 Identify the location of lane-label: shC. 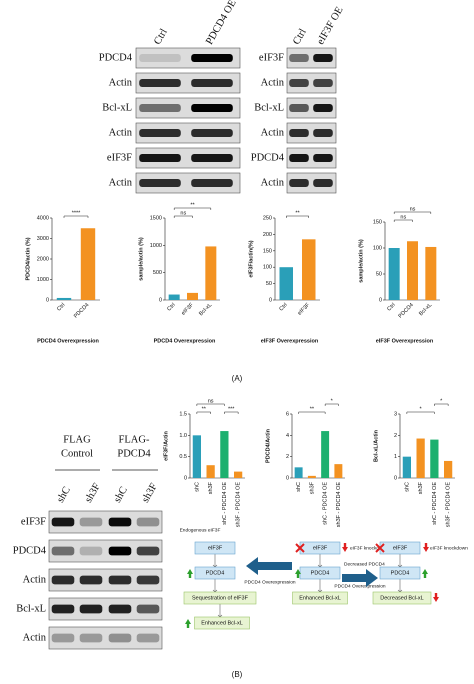
(64, 495).